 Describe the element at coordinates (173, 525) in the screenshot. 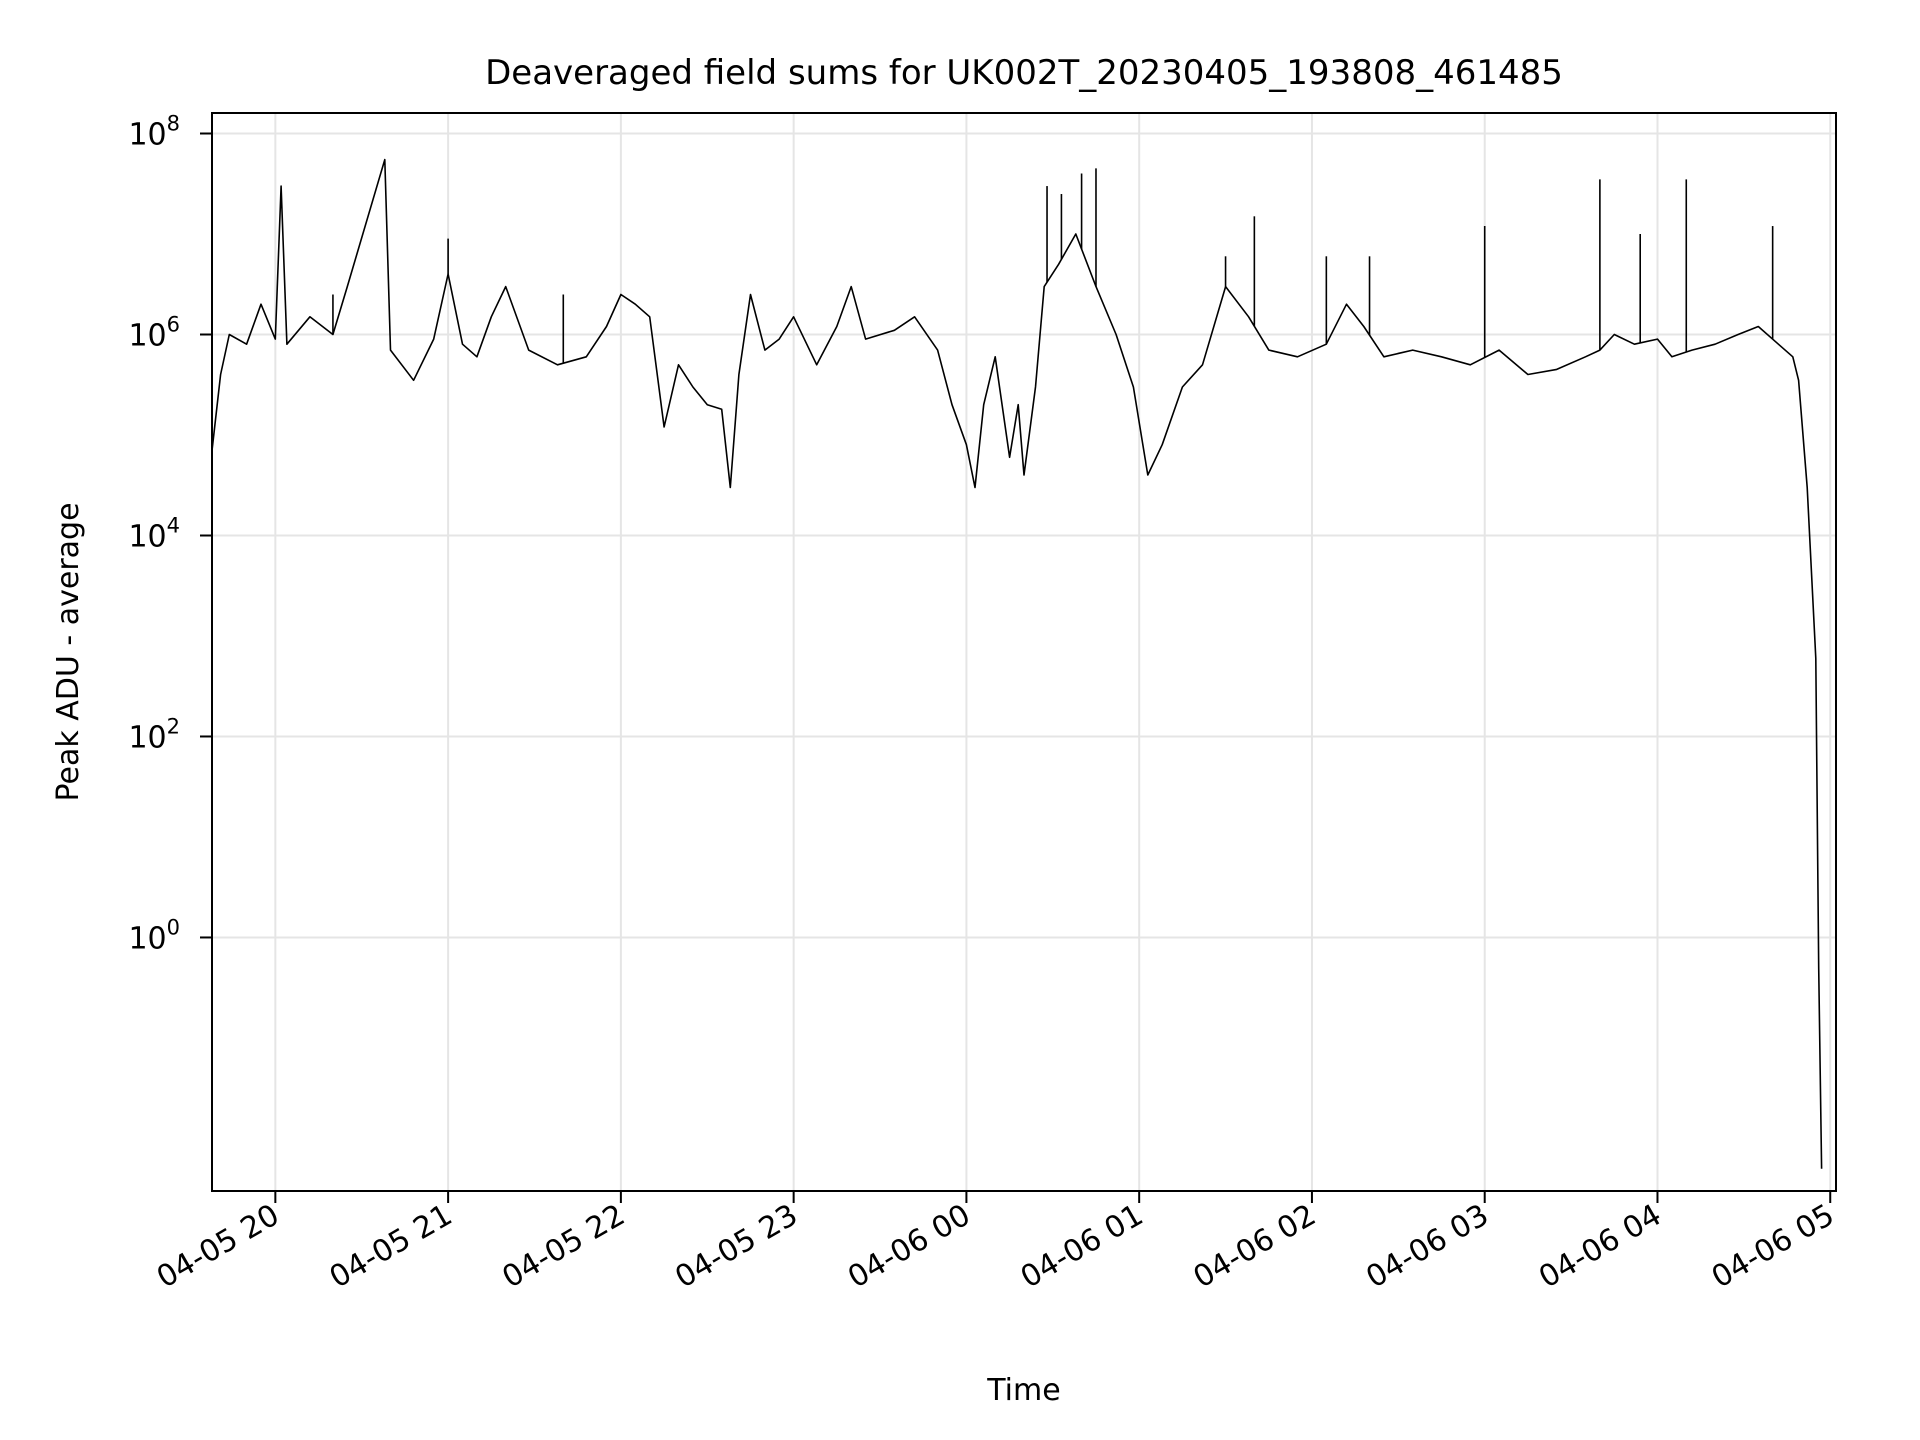

I see `y-tick-exponent: 4` at that location.